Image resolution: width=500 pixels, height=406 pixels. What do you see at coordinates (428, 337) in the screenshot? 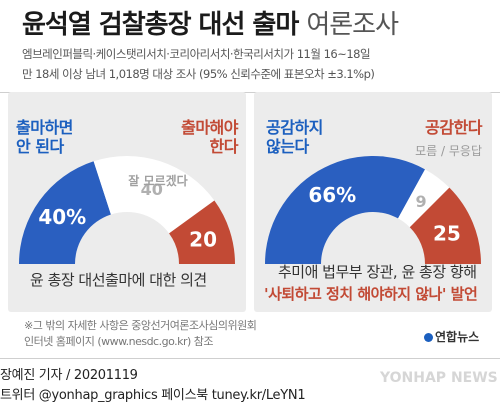
I see `yonhap-logo-icon` at bounding box center [428, 337].